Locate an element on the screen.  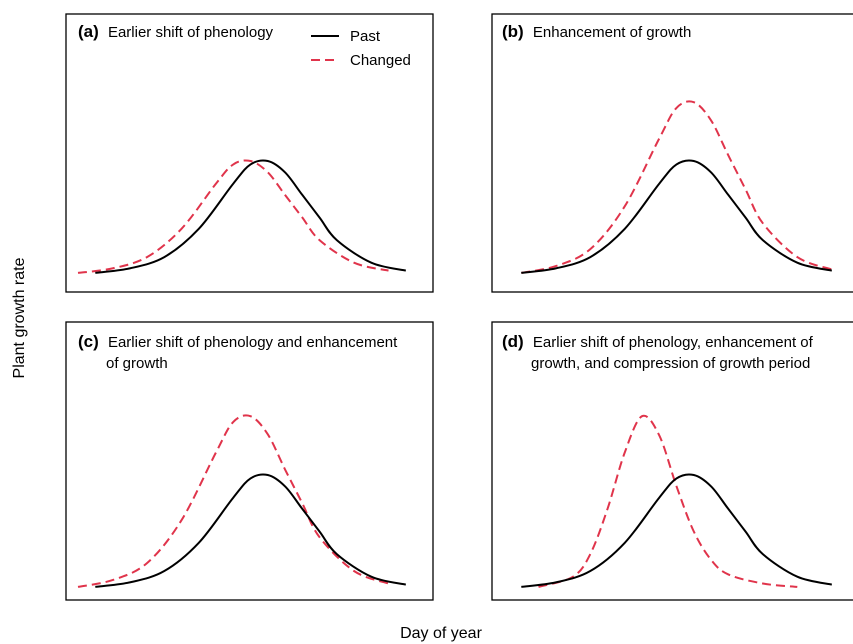
panel-c-letter: (c) is located at coordinates (88, 341).